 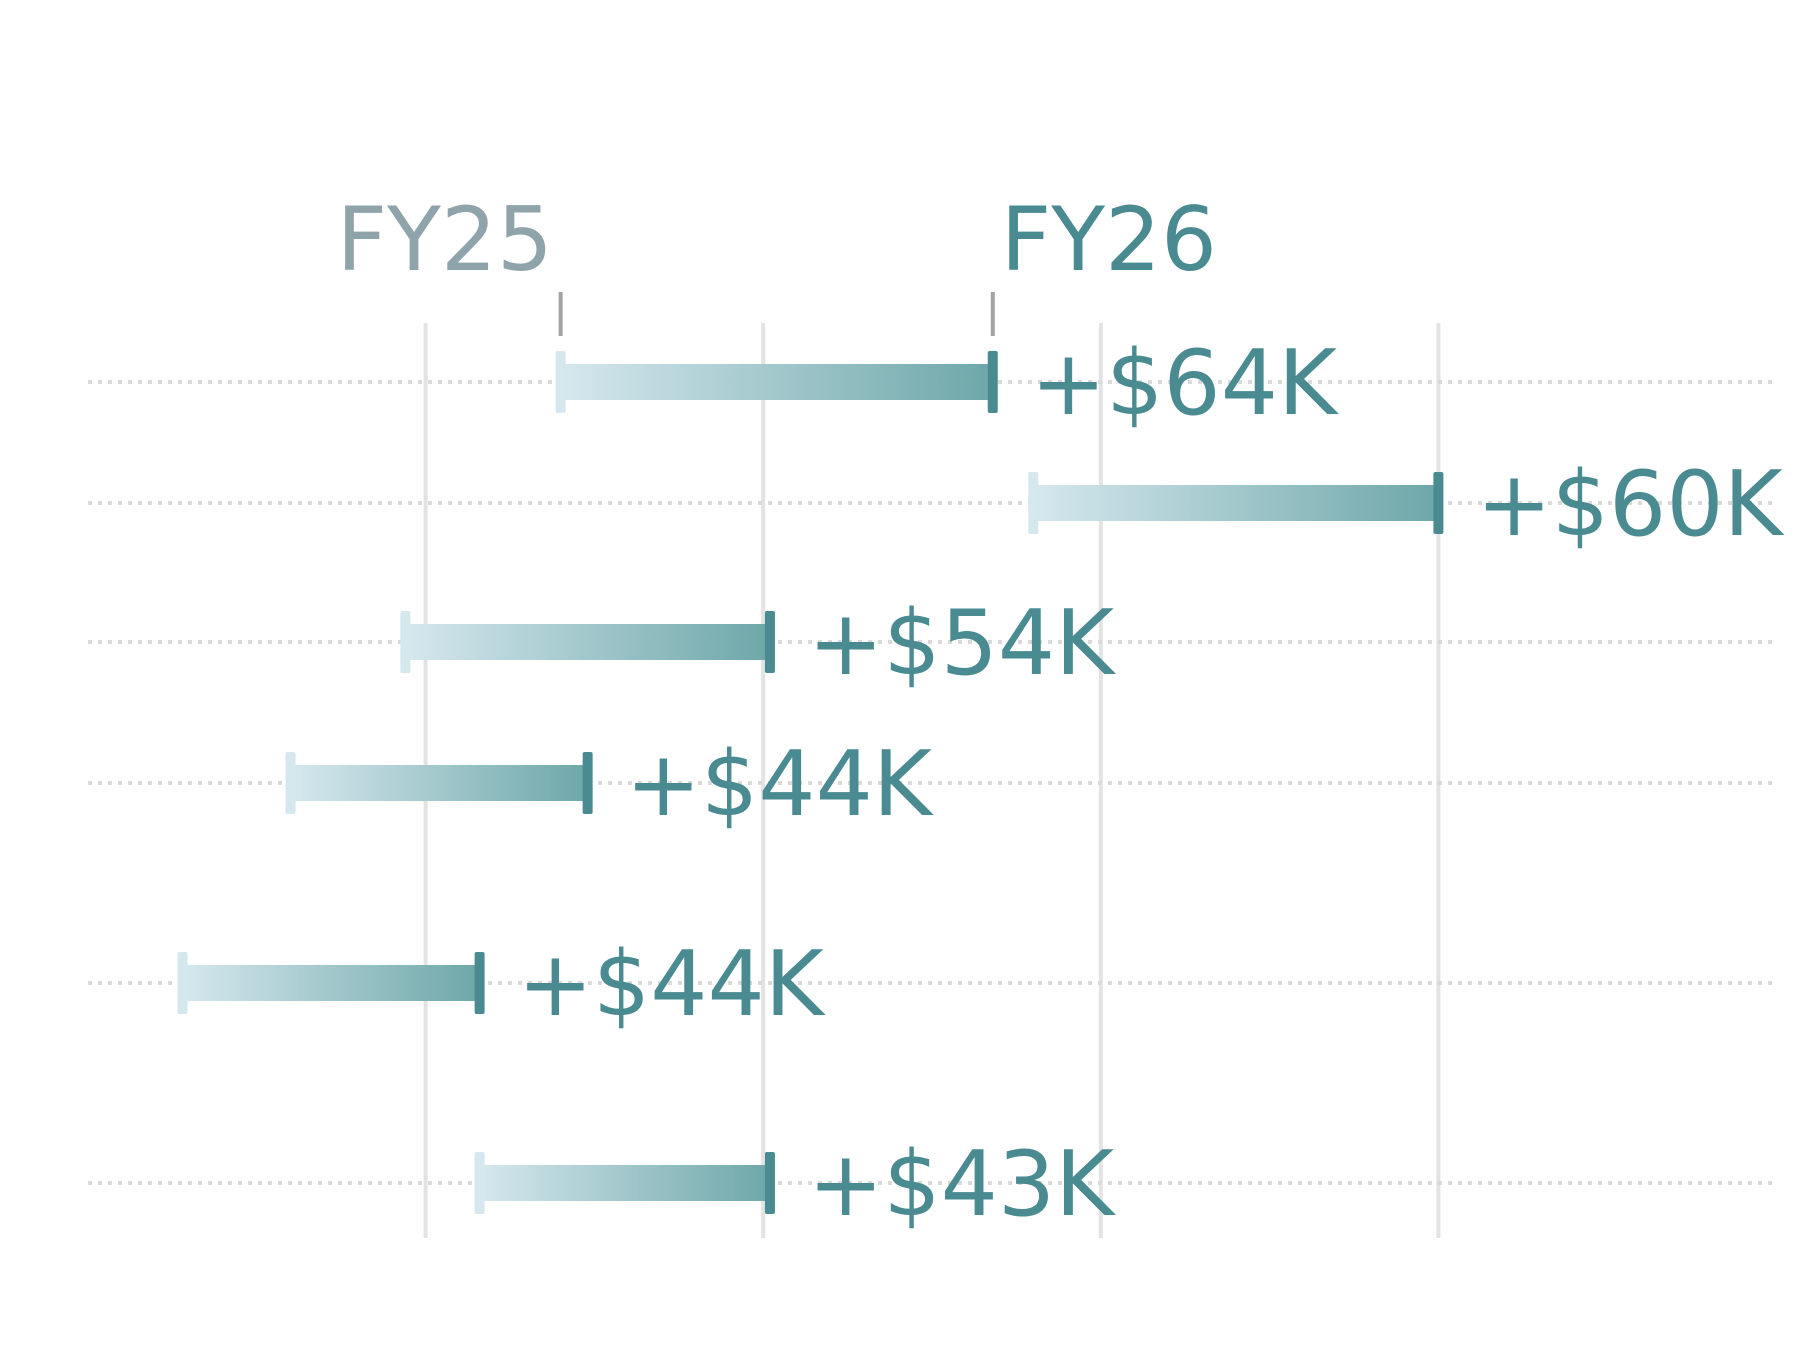 I want to click on row-2: +$60K, so click(x=1406, y=504).